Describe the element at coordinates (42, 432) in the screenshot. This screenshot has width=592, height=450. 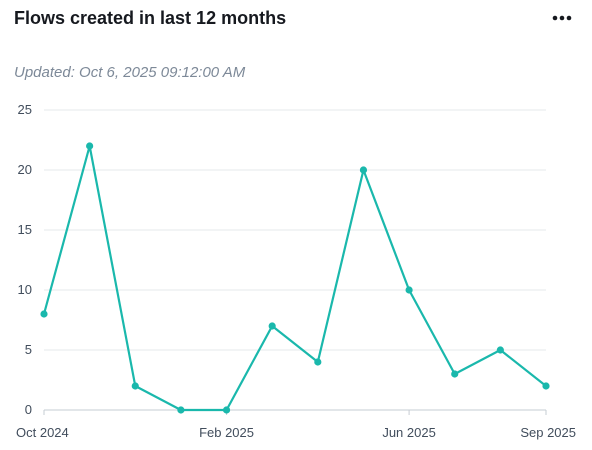
I see `x-tick-label: Oct 2024` at that location.